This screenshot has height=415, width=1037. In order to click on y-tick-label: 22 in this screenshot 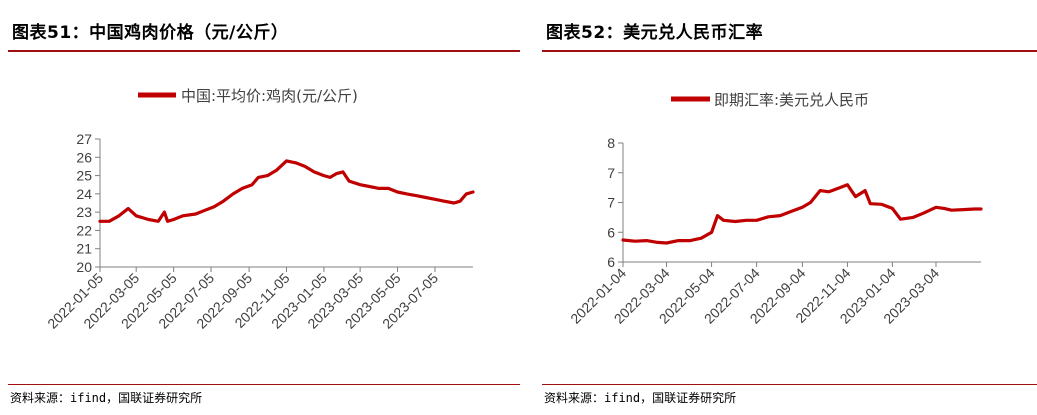, I will do `click(84, 230)`.